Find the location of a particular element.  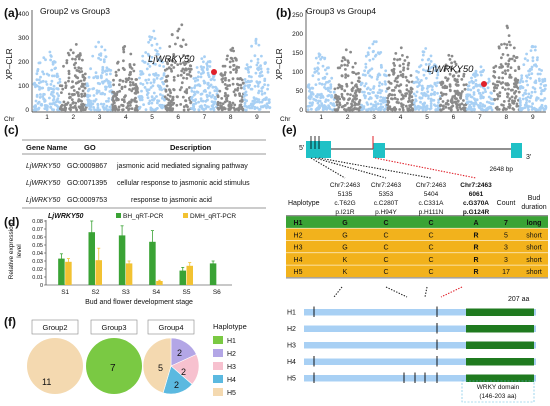

legend-swatch-dmh is located at coordinates (185, 215).